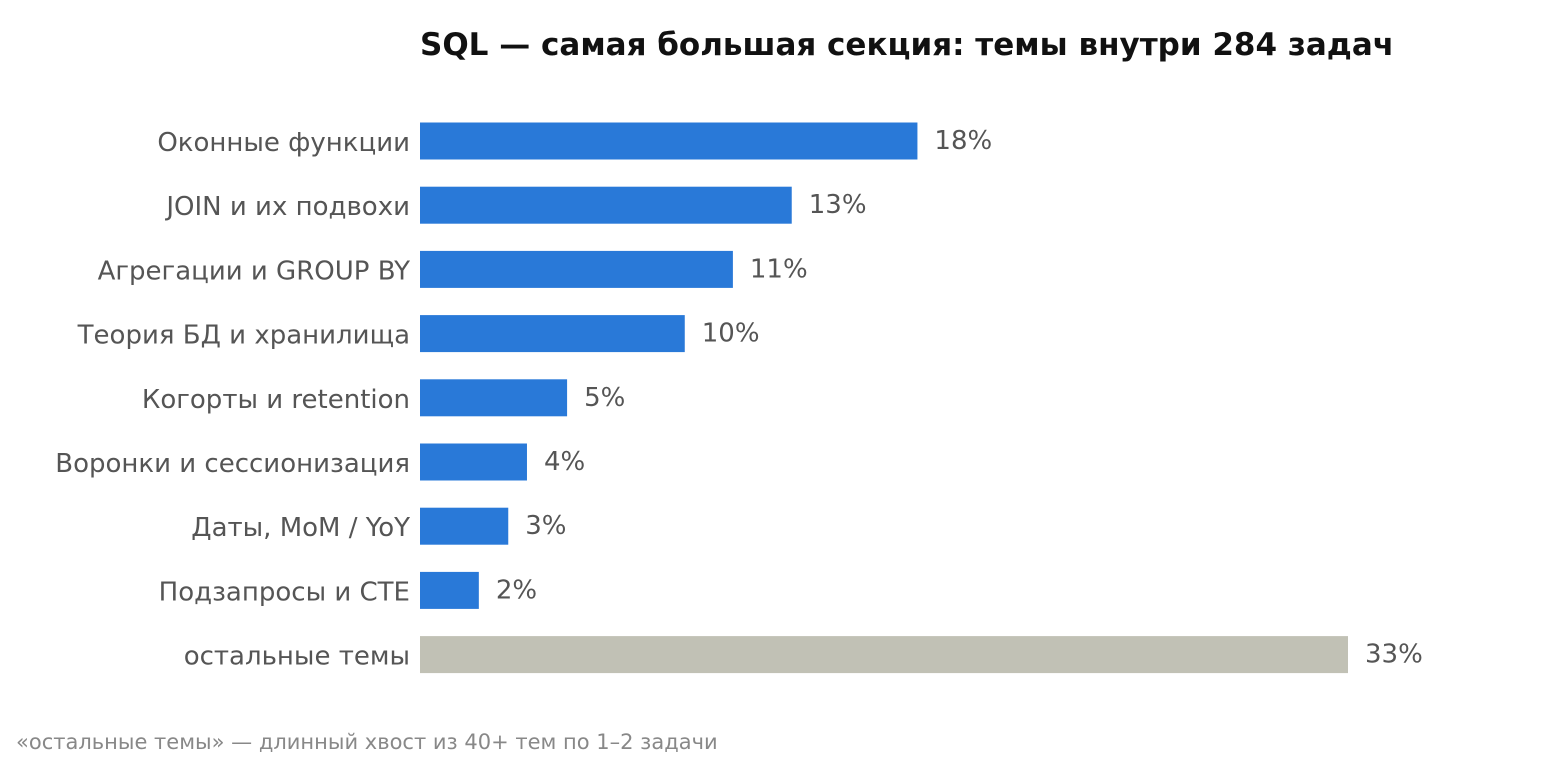  Describe the element at coordinates (300, 528) in the screenshot. I see `category-label: Даты, MoM / YoY` at that location.